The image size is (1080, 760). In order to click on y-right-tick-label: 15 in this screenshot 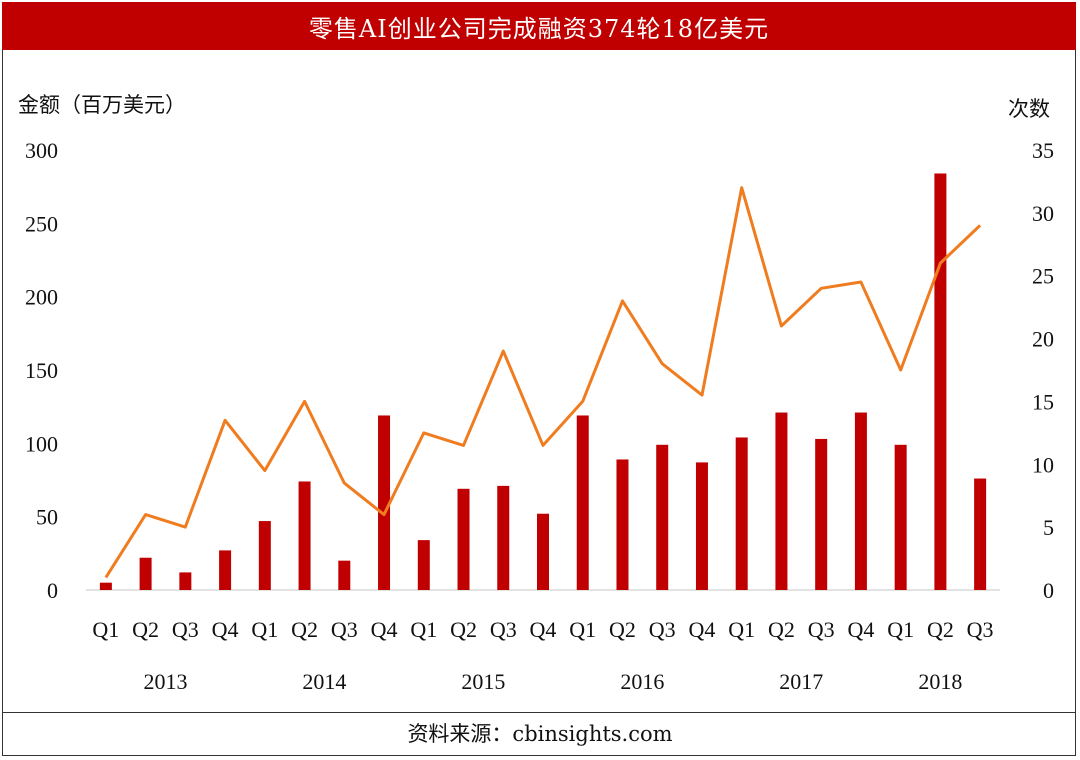, I will do `click(1043, 401)`.